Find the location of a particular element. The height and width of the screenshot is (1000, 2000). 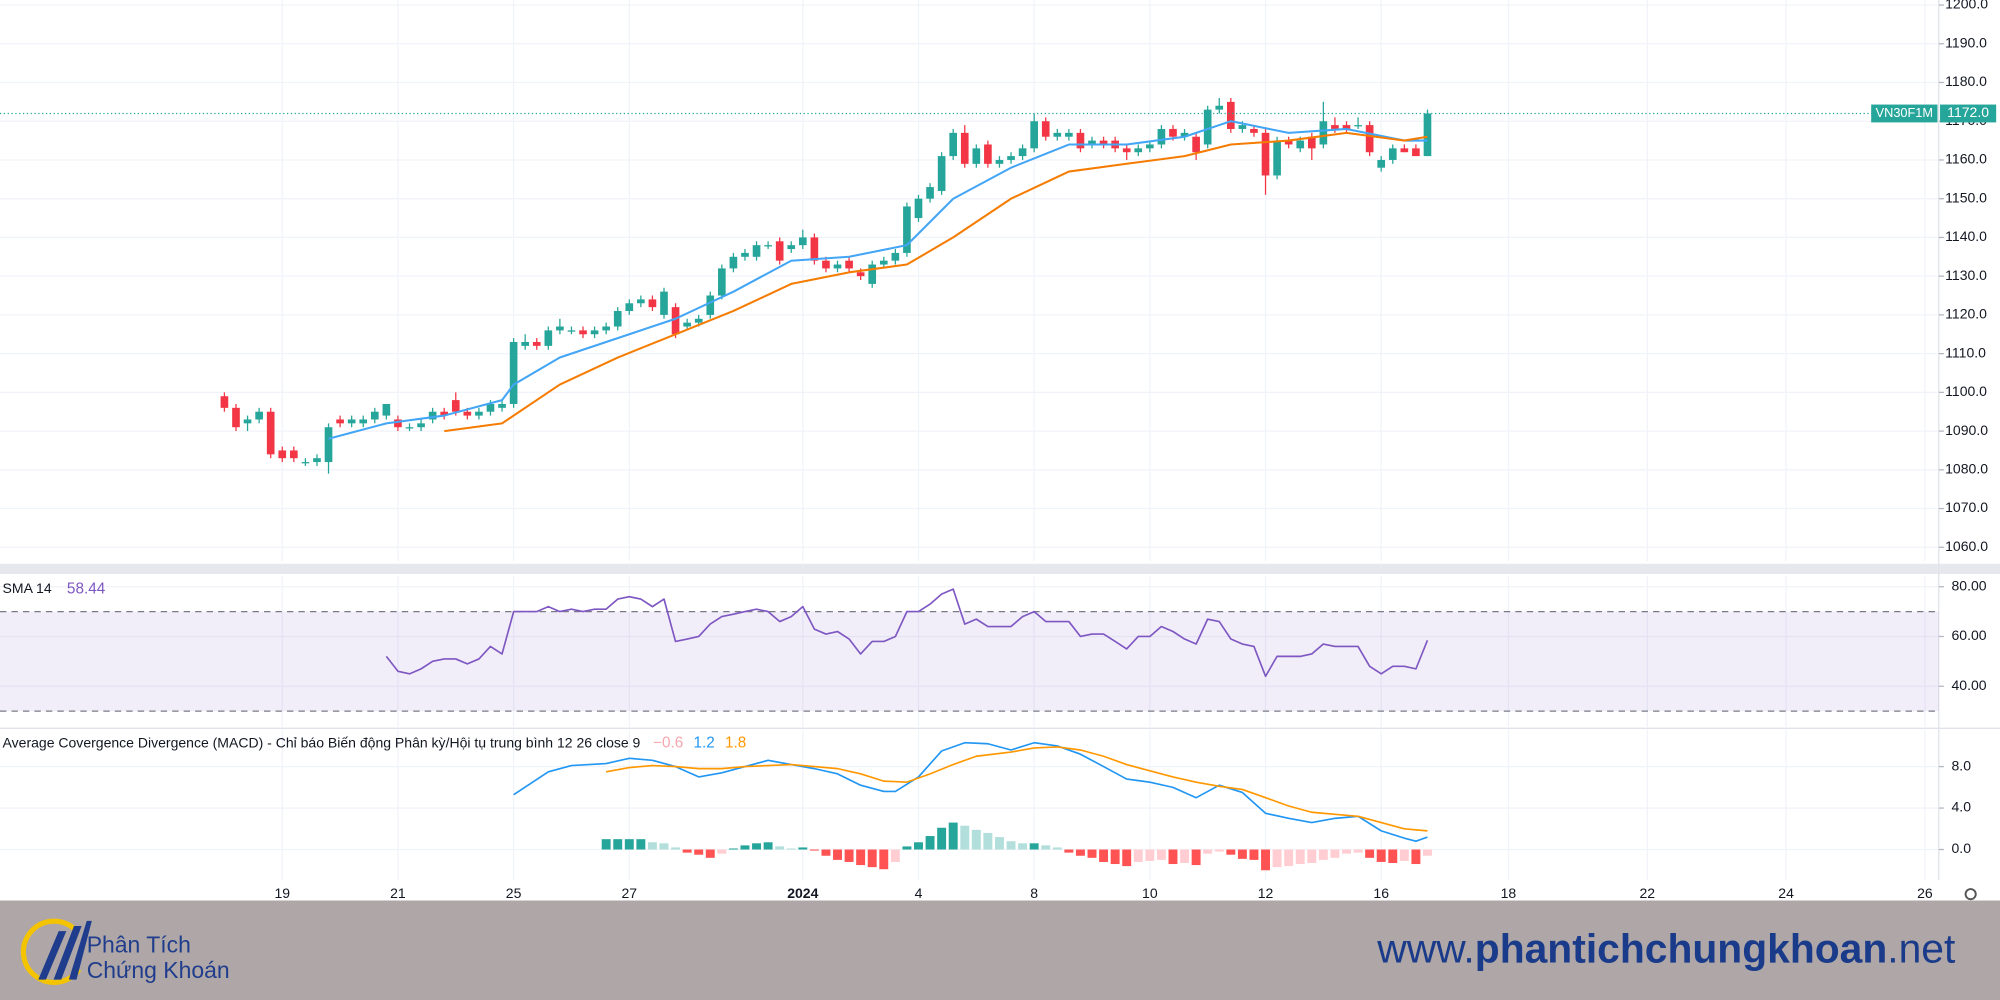

footer is located at coordinates (1000, 950).